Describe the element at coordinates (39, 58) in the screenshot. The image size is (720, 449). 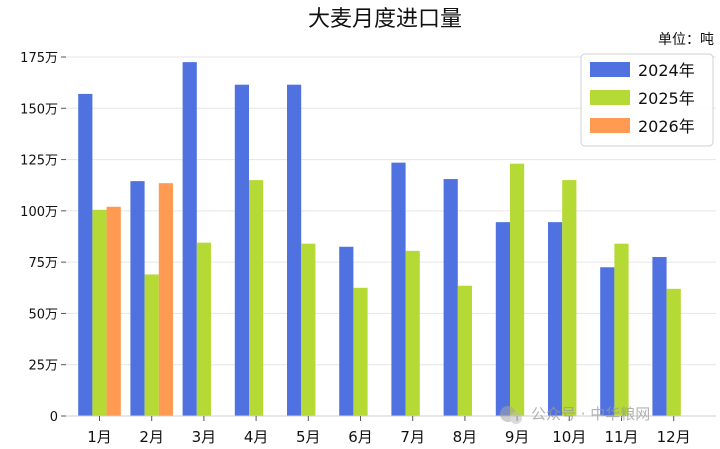
I see `y-tick-label: 175万` at that location.